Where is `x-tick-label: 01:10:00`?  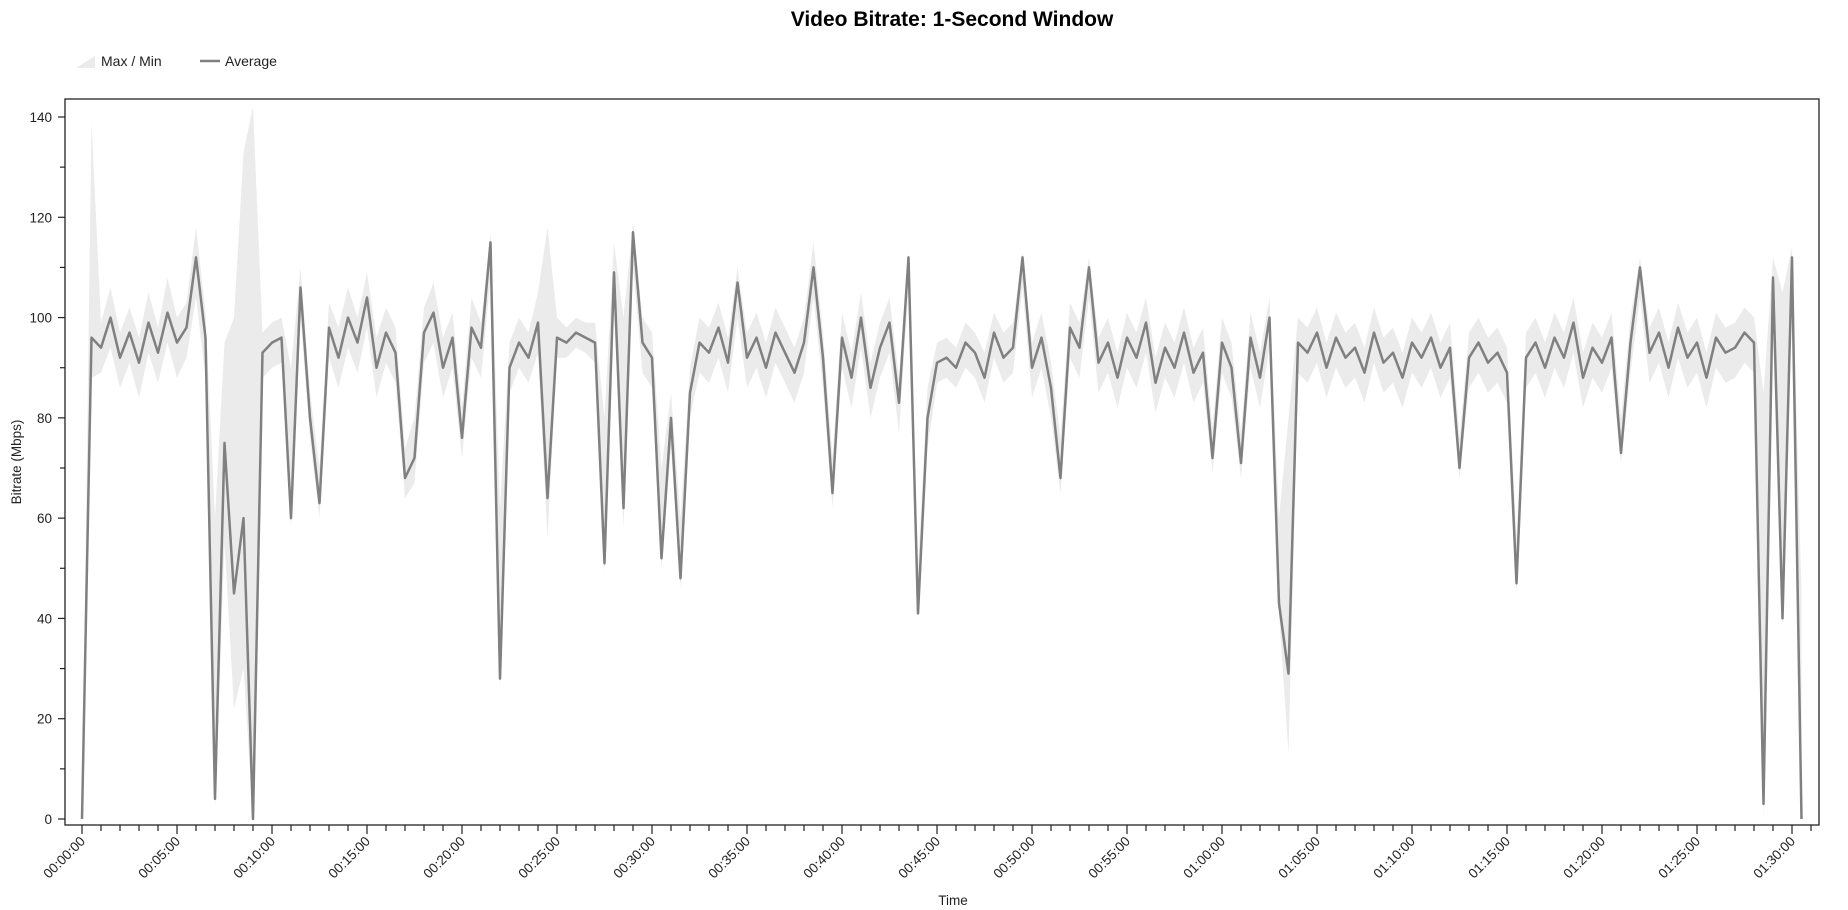
x-tick-label: 01:10:00 is located at coordinates (1394, 858).